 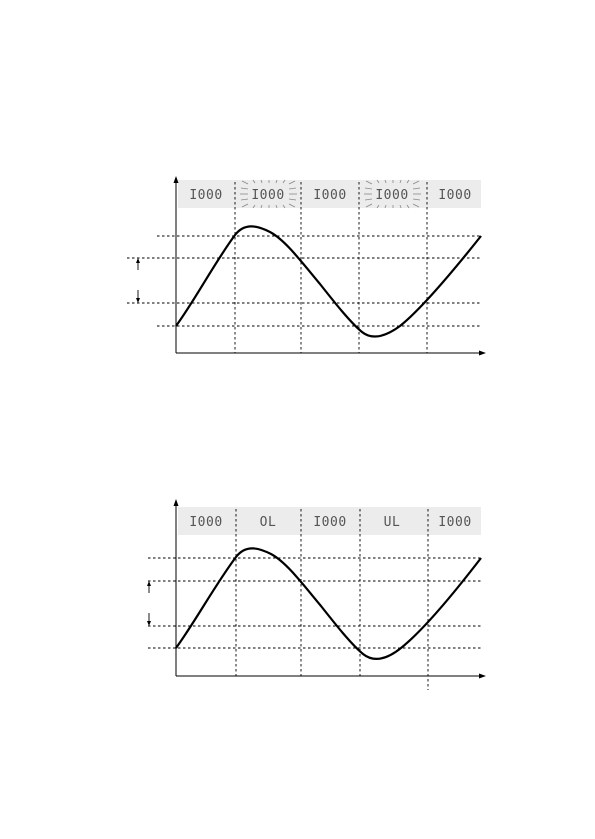 I want to click on bottom-diagram: I000 OL I000 UL I000, so click(x=316, y=594).